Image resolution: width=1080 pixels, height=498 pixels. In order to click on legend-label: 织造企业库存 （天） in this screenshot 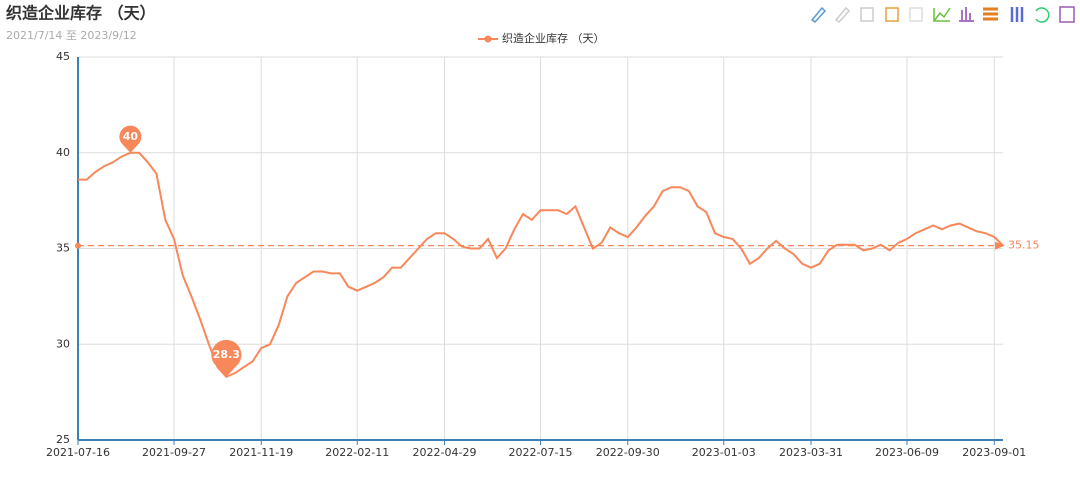, I will do `click(553, 38)`.